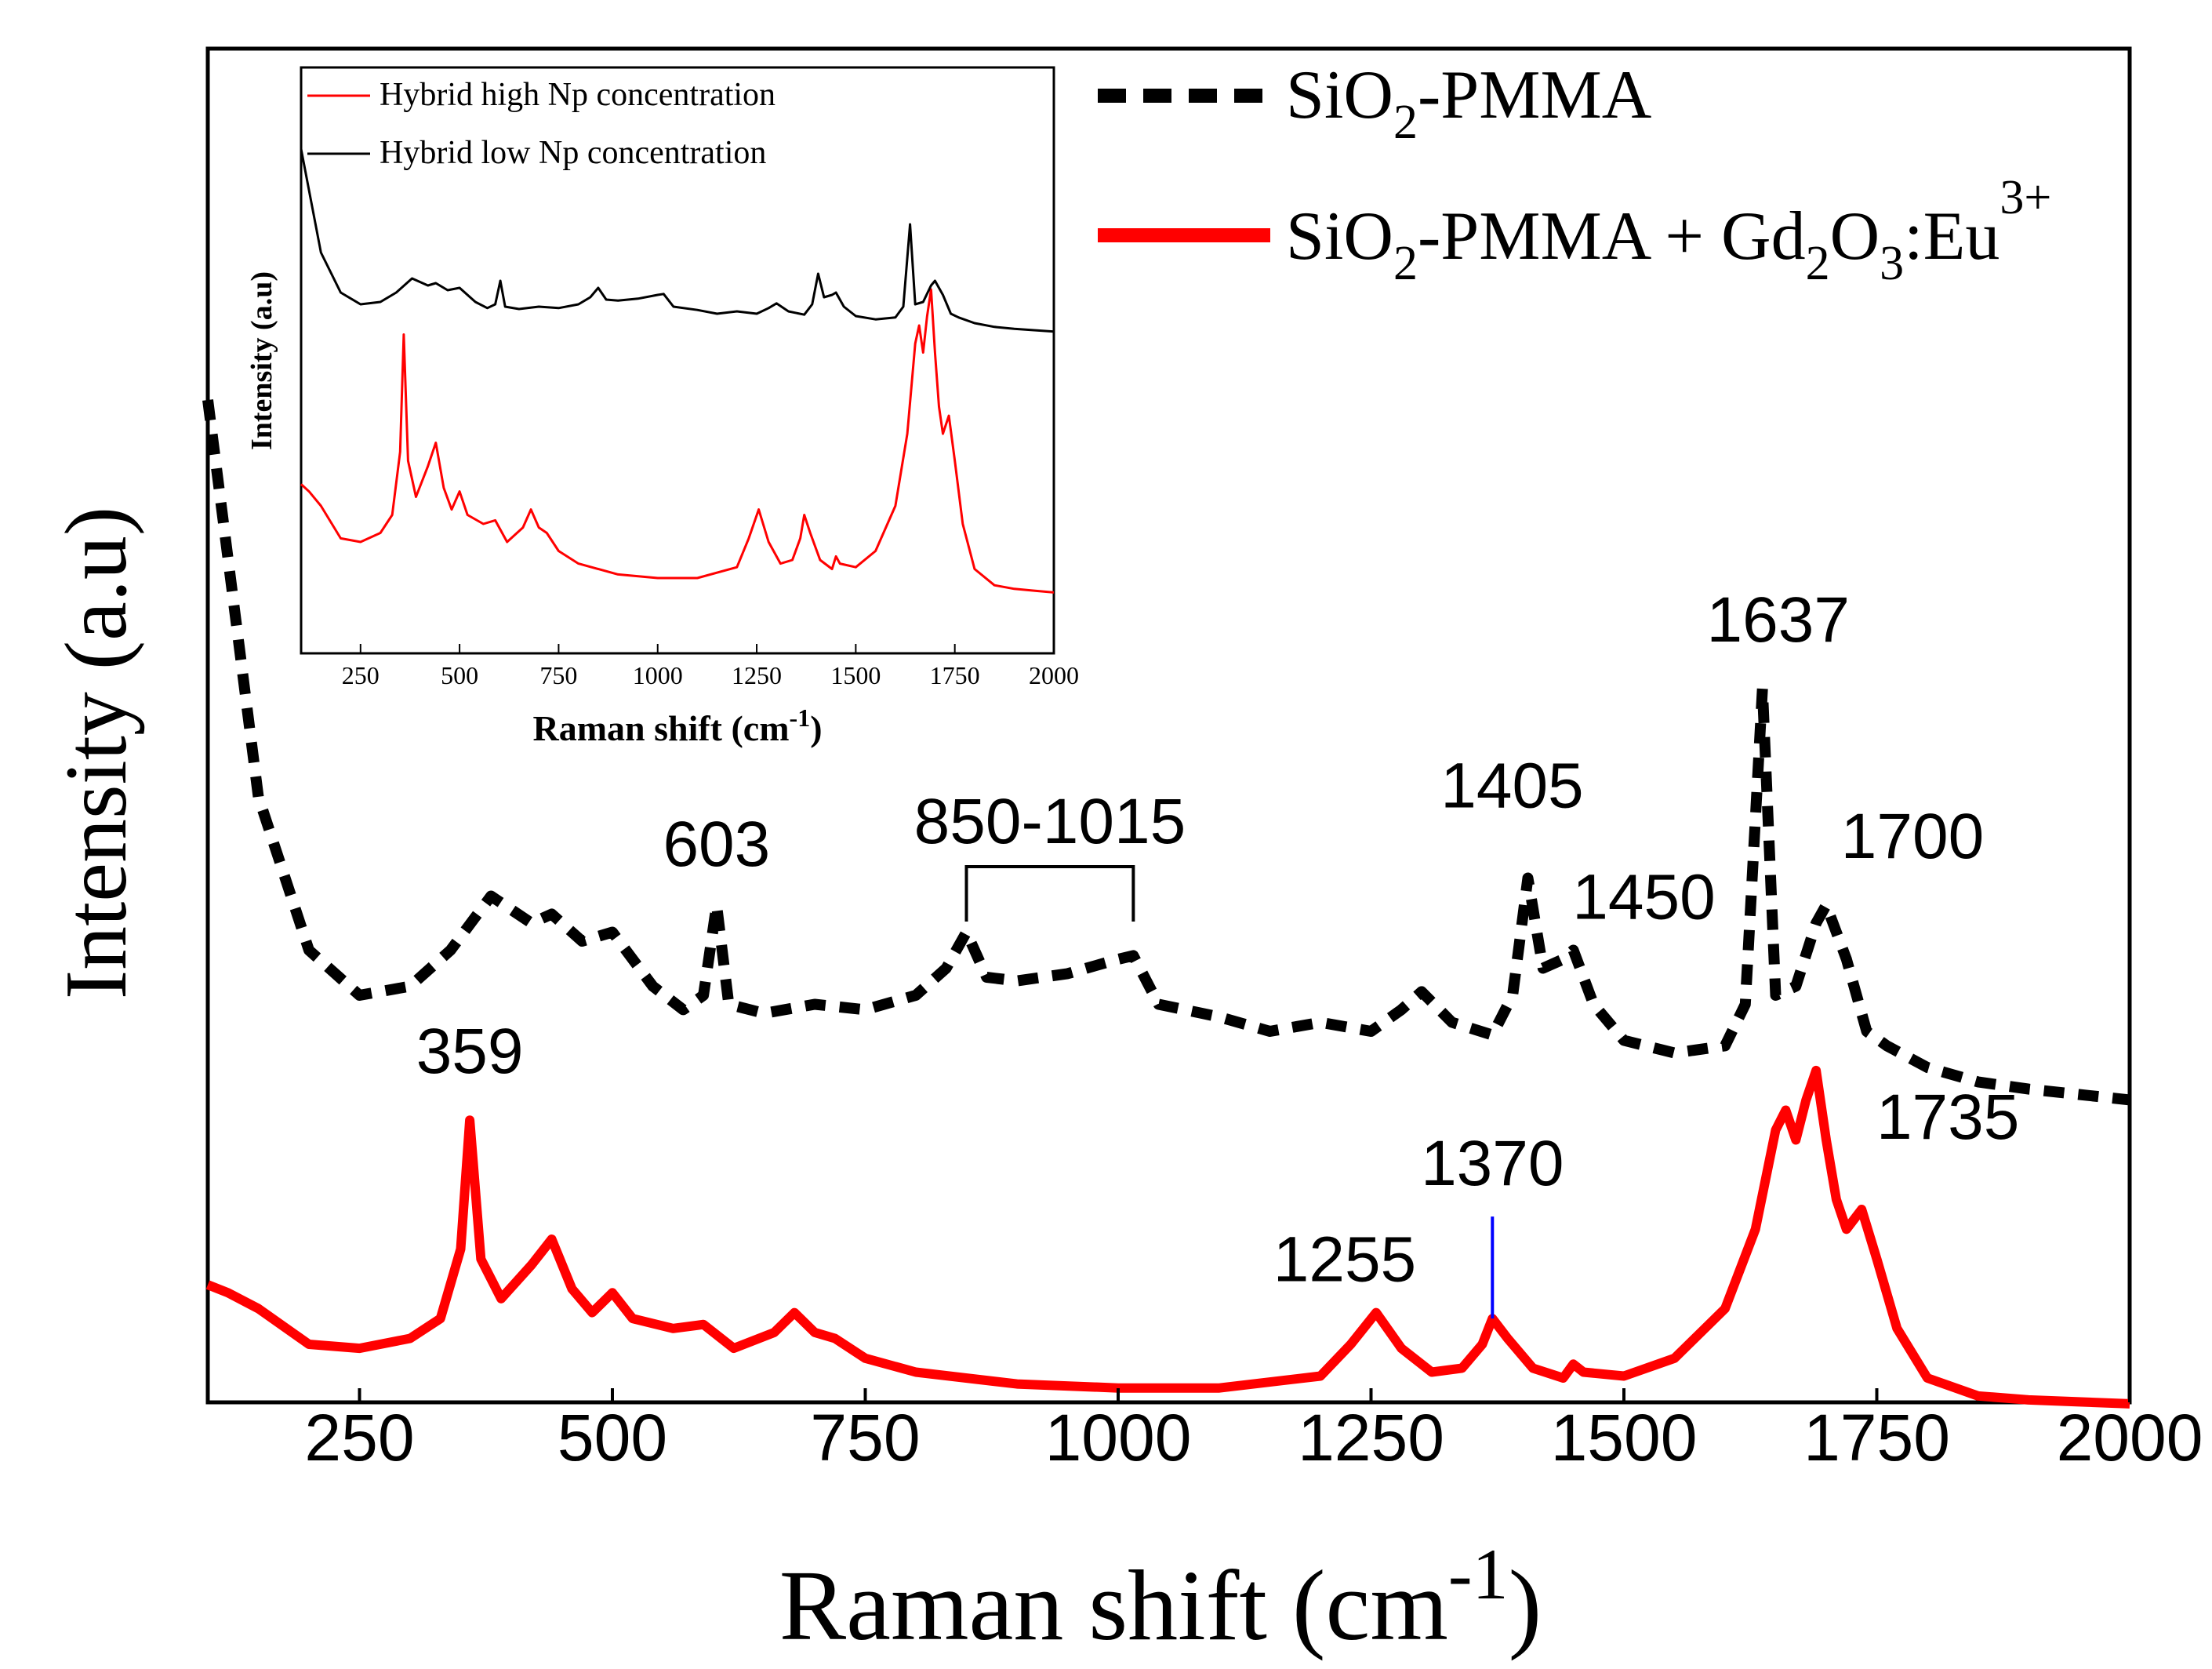  Describe the element at coordinates (658, 675) in the screenshot. I see `inset-x-tick-label: 1000` at that location.